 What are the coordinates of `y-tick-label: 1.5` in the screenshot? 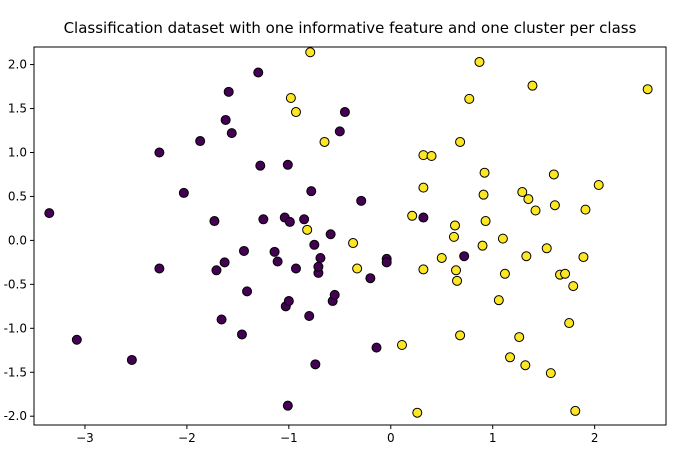 It's located at (17, 109).